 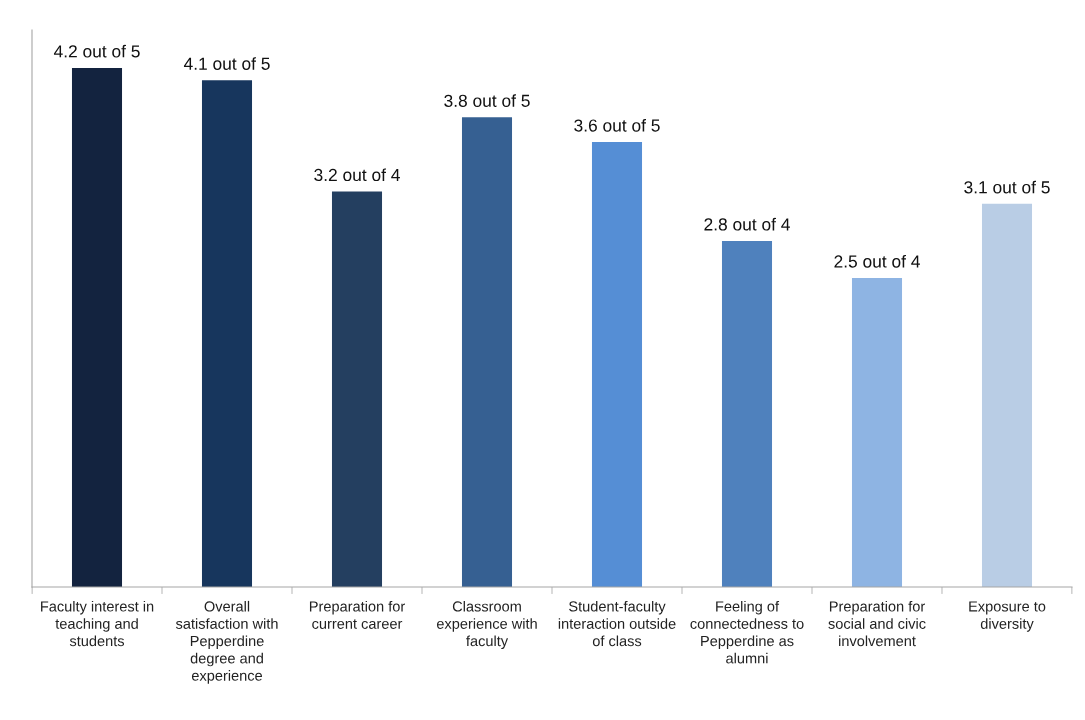 I want to click on x-tick-label: Preparation for social and civic involvement, so click(x=877, y=623).